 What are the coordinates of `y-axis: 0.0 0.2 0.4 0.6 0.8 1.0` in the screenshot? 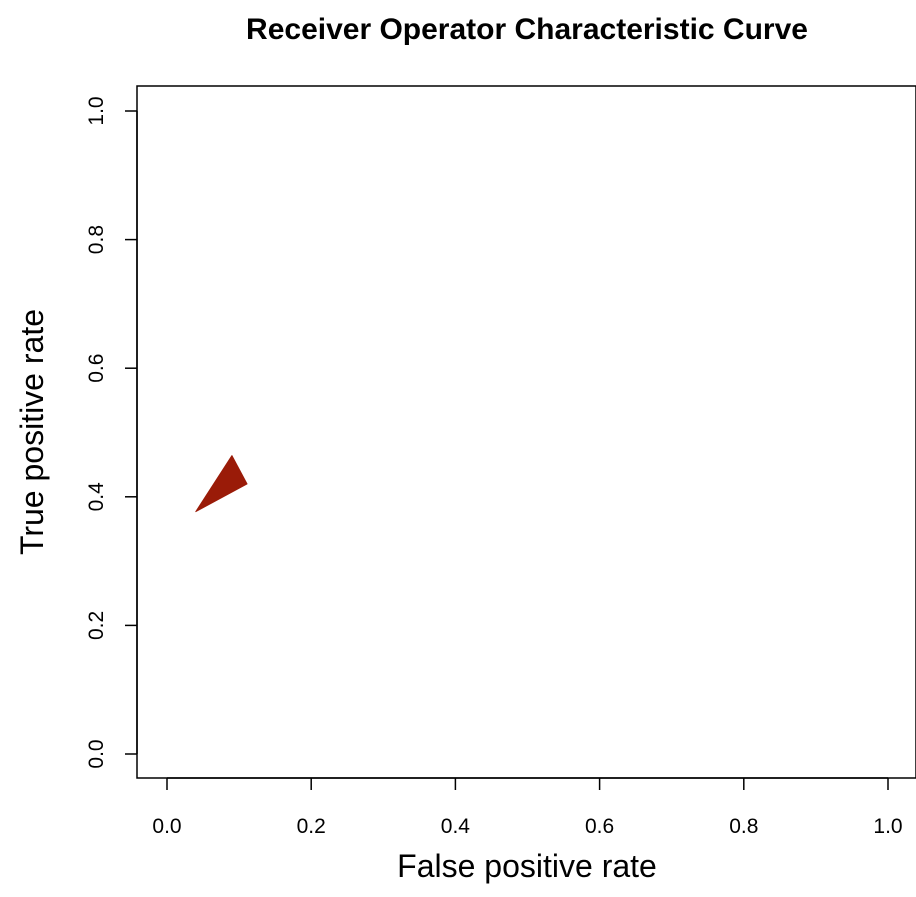 It's located at (111, 432).